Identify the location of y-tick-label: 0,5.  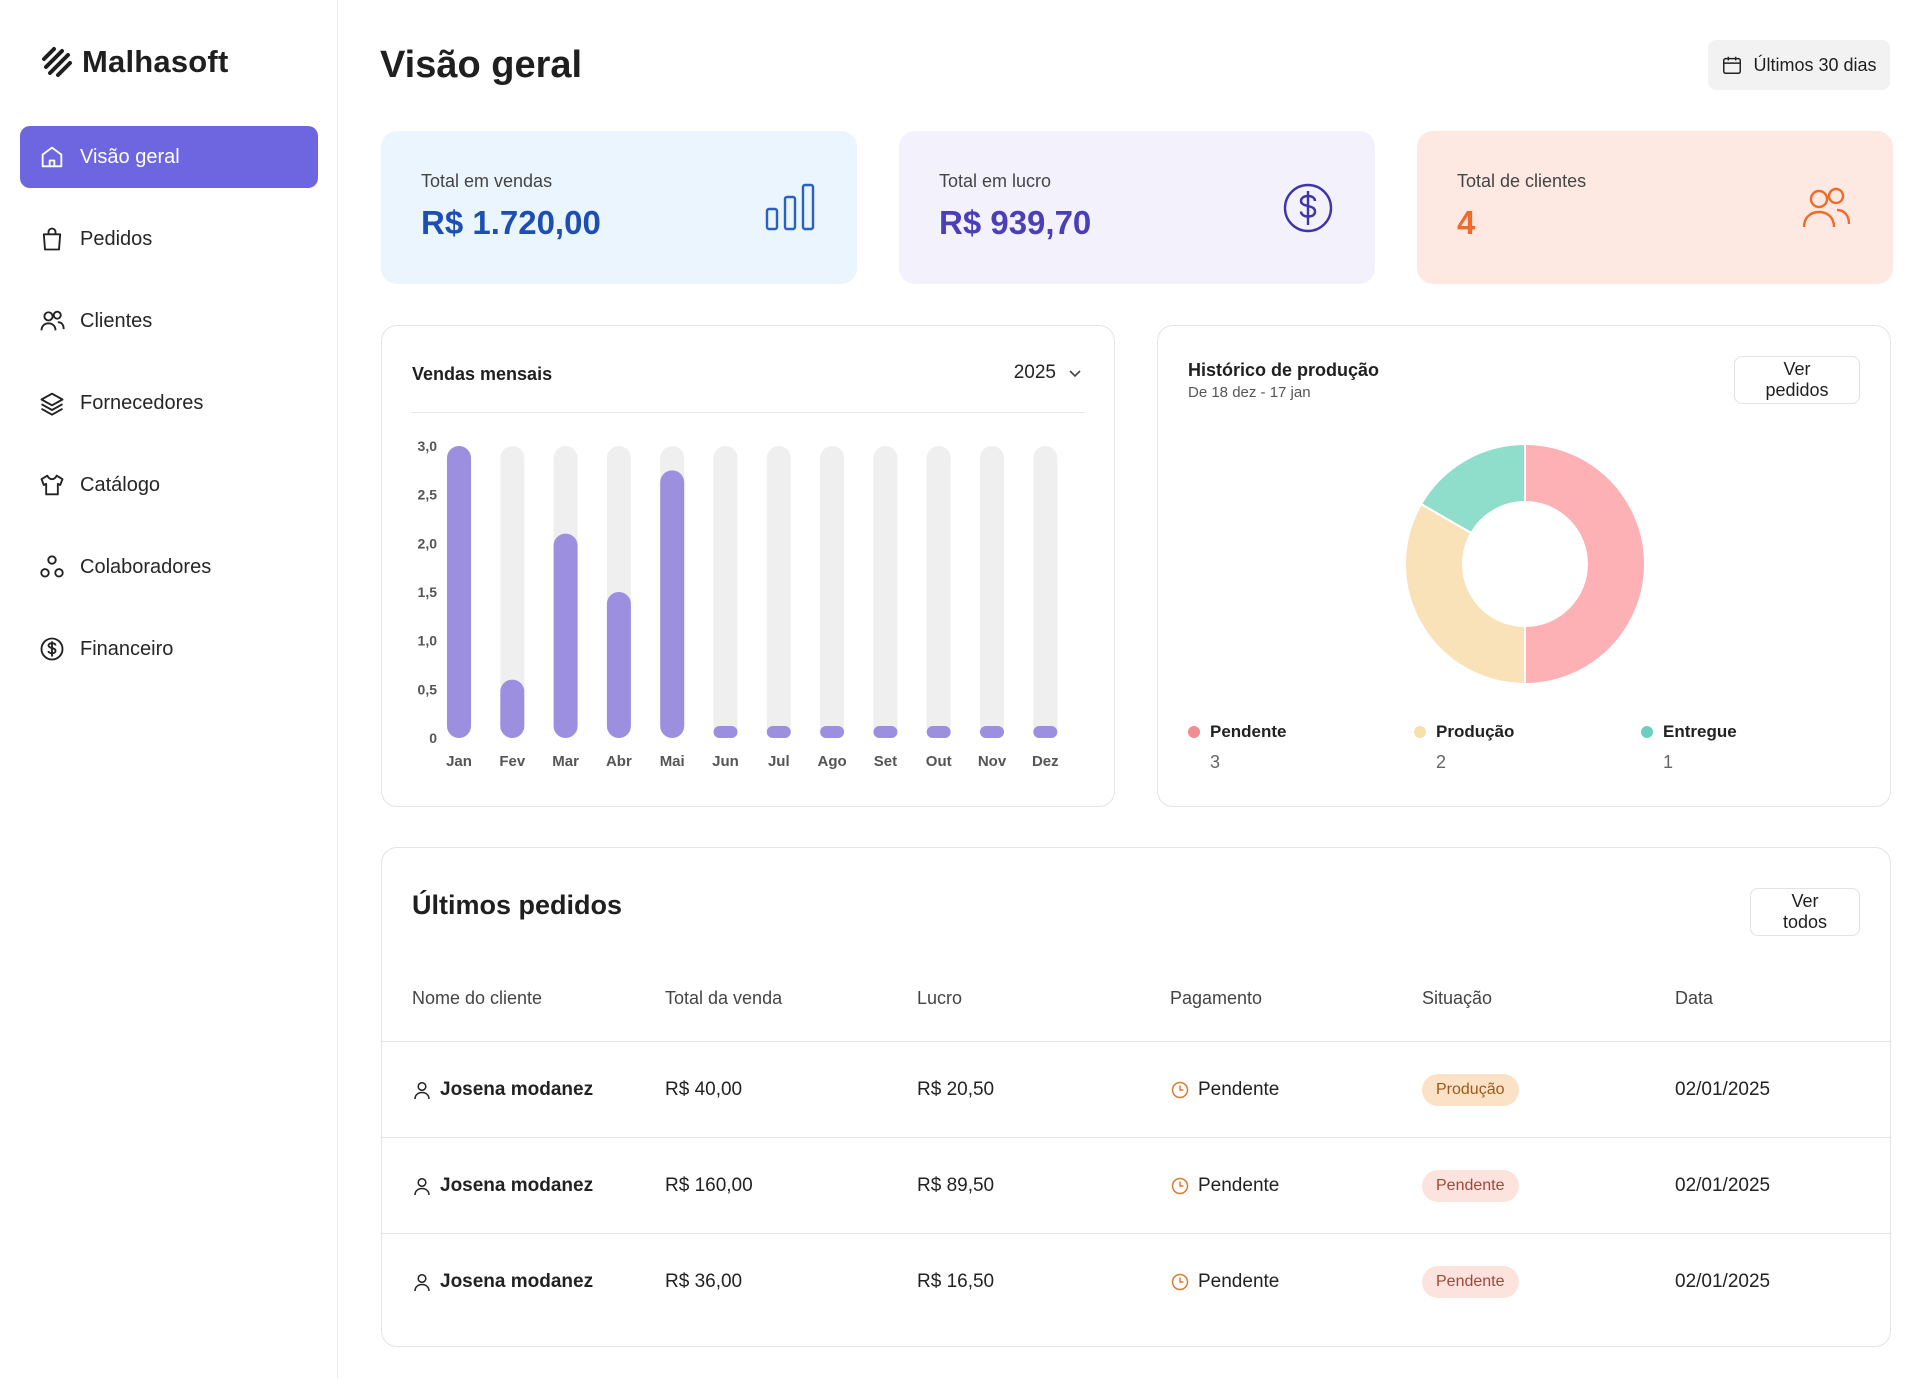
(428, 689).